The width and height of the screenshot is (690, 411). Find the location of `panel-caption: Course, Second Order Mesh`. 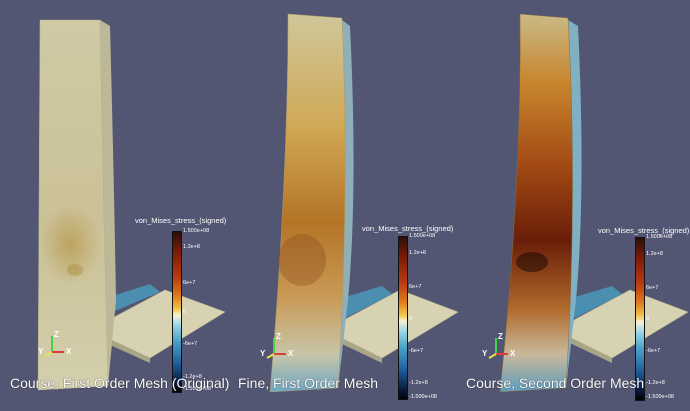

panel-caption: Course, Second Order Mesh is located at coordinates (555, 383).